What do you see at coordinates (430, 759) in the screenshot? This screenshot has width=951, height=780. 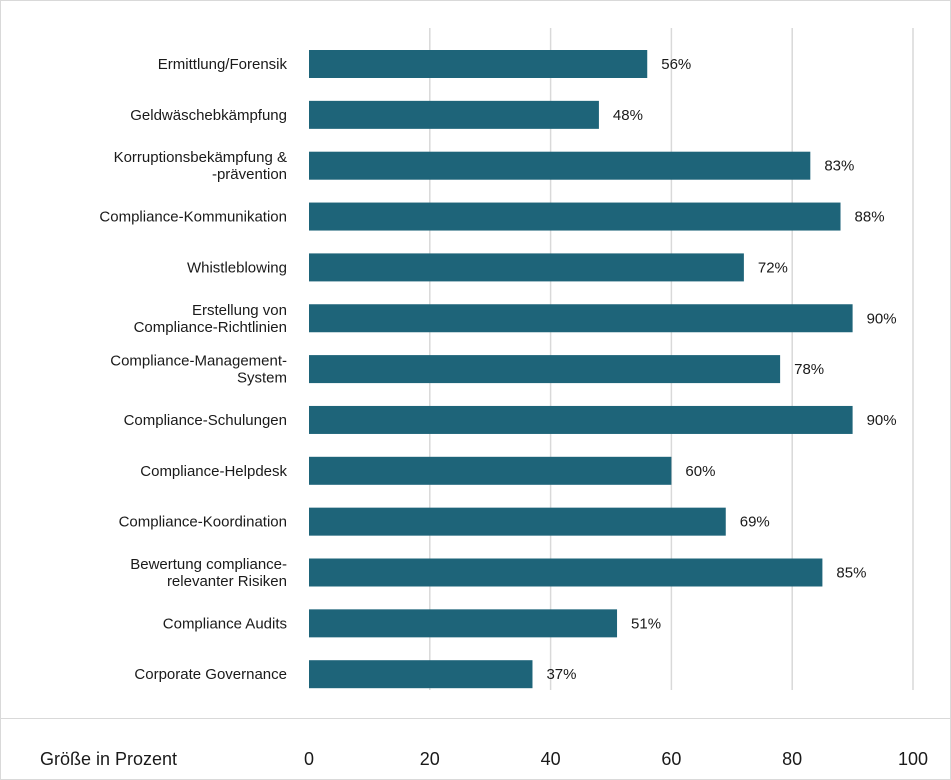 I see `x-tick-label: 20` at bounding box center [430, 759].